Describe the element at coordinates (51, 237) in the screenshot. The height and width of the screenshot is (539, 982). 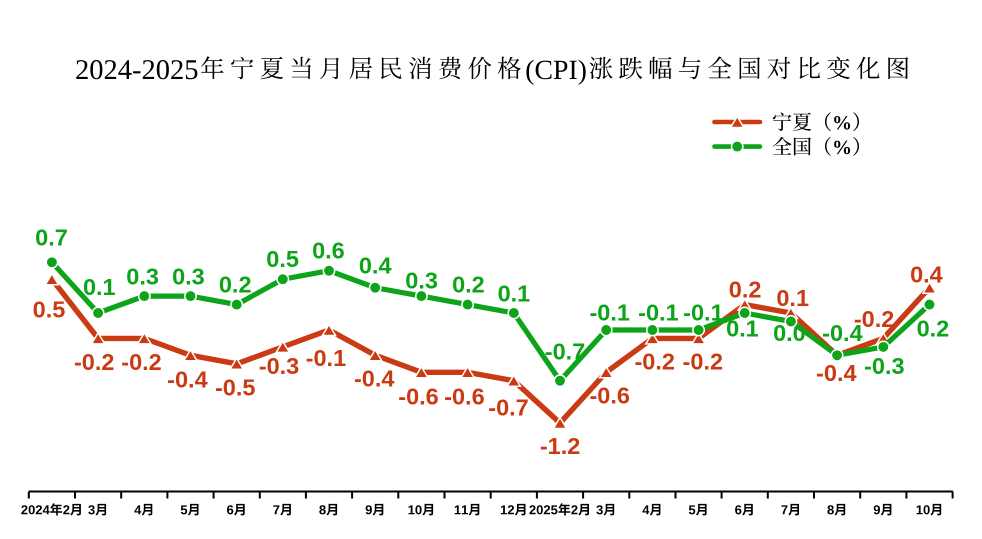
I see `svg-text: 0.7` at that location.